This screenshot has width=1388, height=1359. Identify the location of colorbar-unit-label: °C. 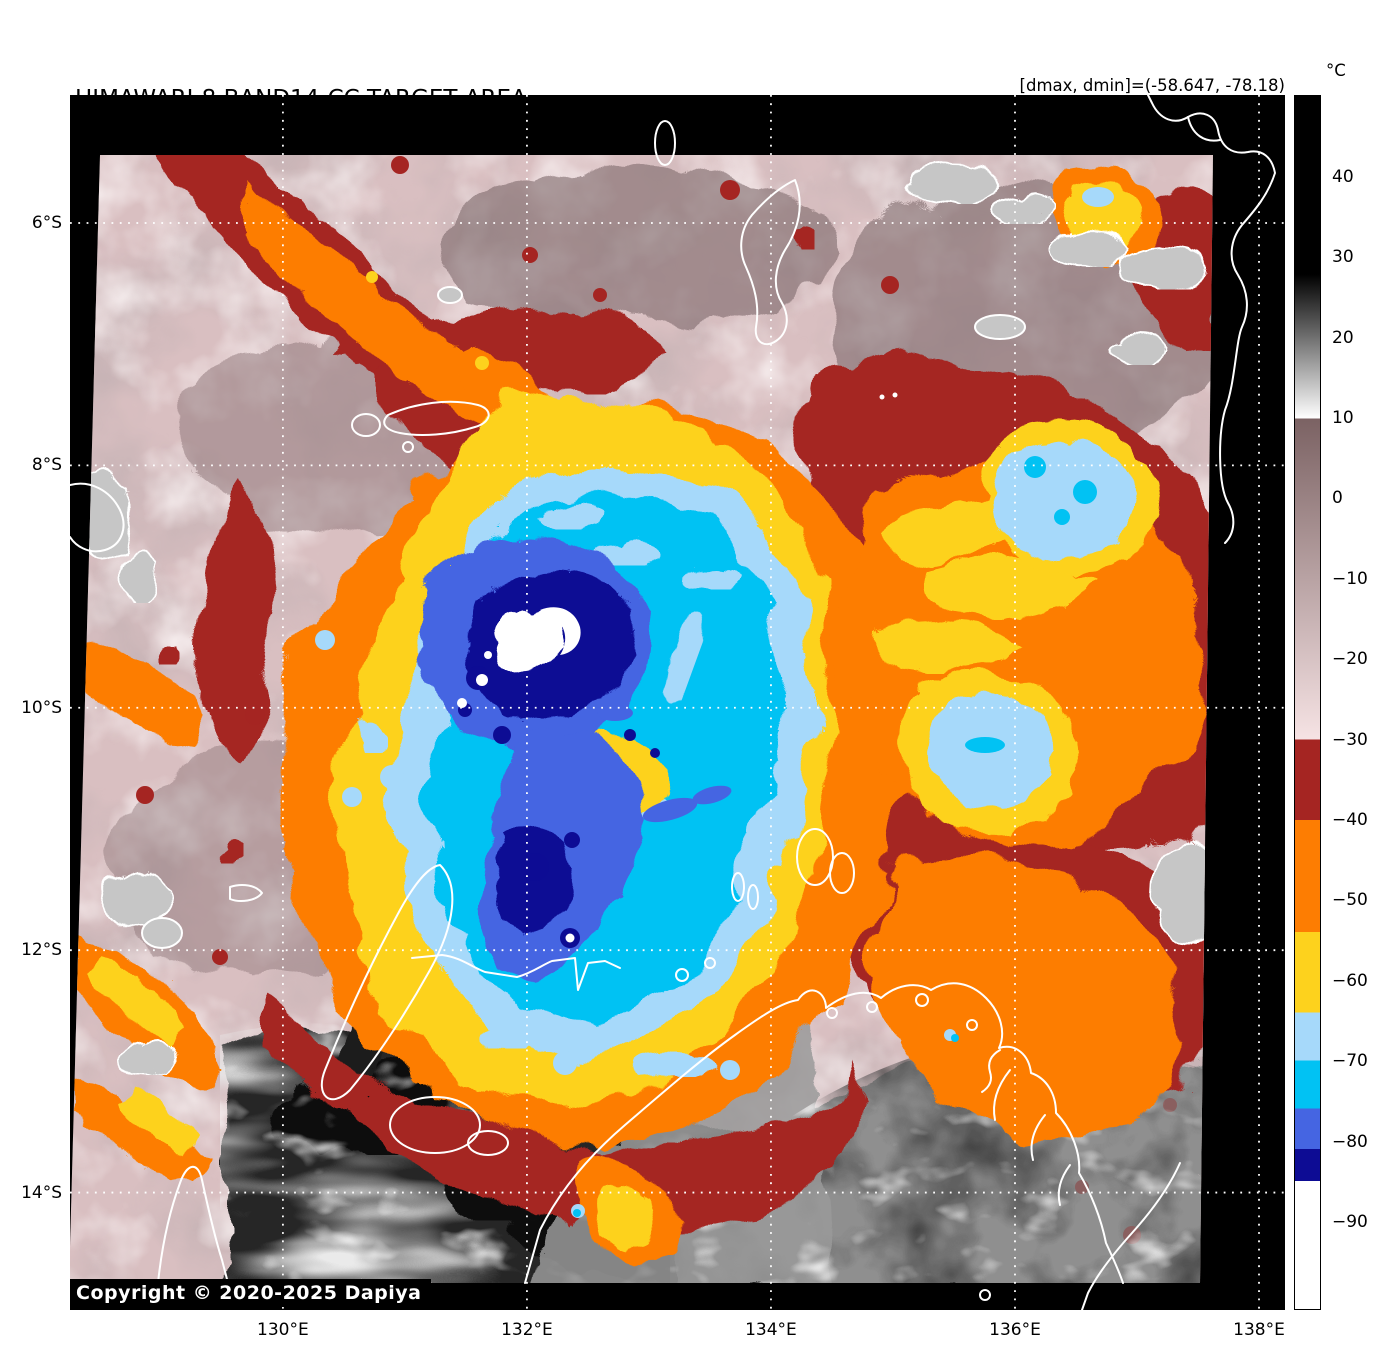
(1336, 70).